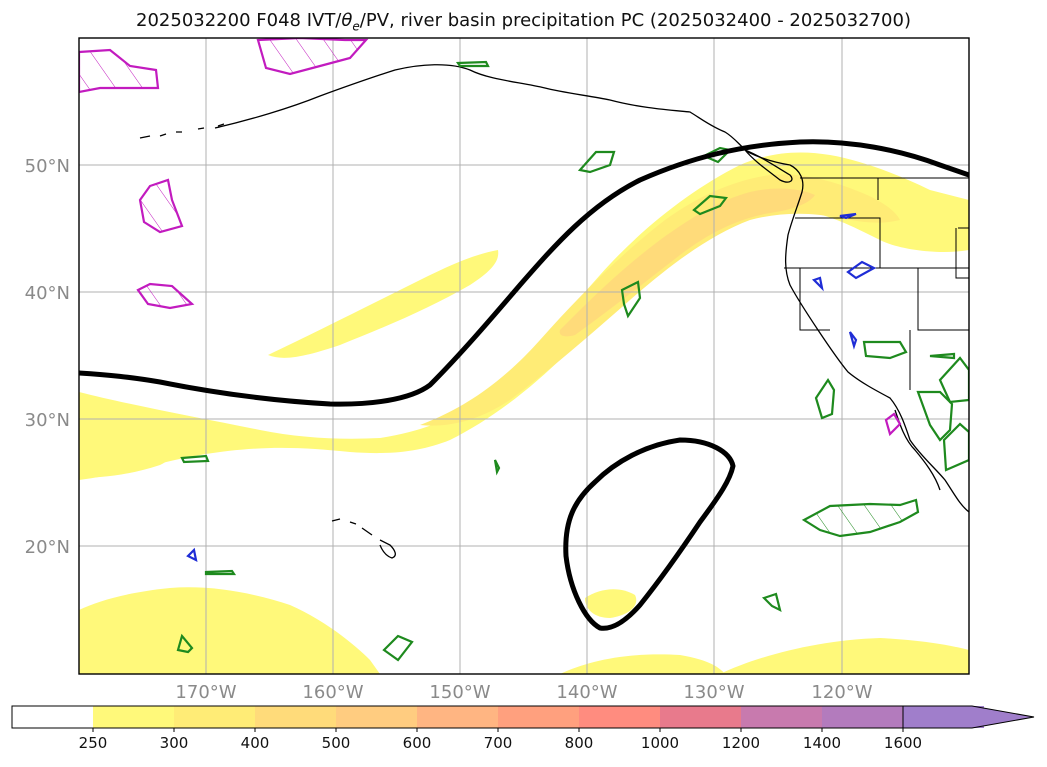 This screenshot has height=767, width=1047. I want to click on vancouver-island, so click(768, 166).